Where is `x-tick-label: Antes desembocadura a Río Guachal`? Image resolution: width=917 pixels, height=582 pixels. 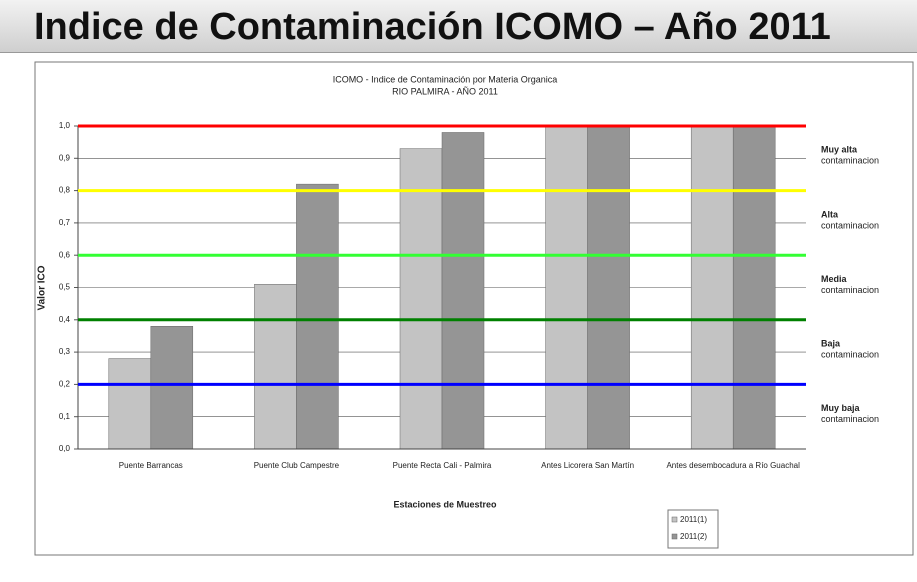 x-tick-label: Antes desembocadura a Río Guachal is located at coordinates (733, 465).